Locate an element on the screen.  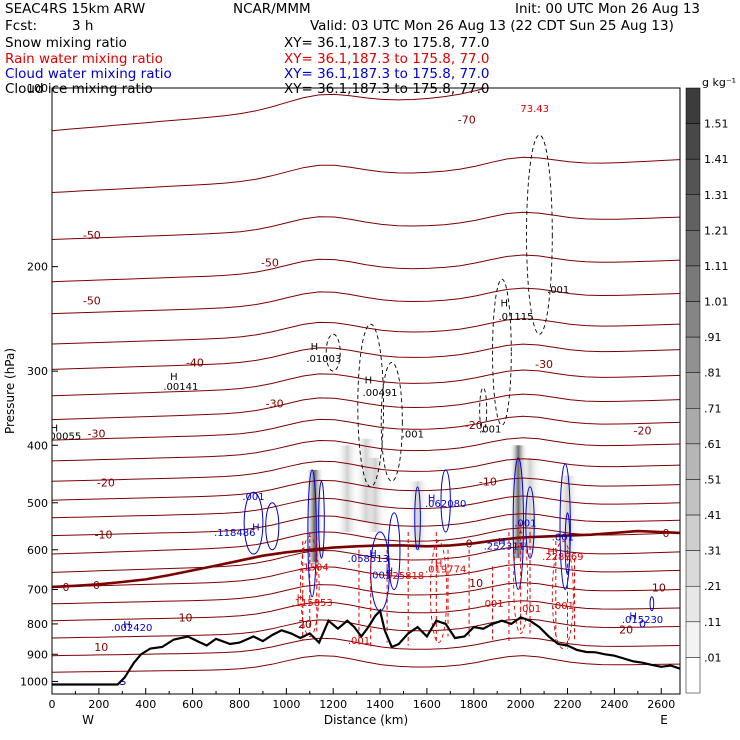
max-value-3: .00491 is located at coordinates (380, 393).